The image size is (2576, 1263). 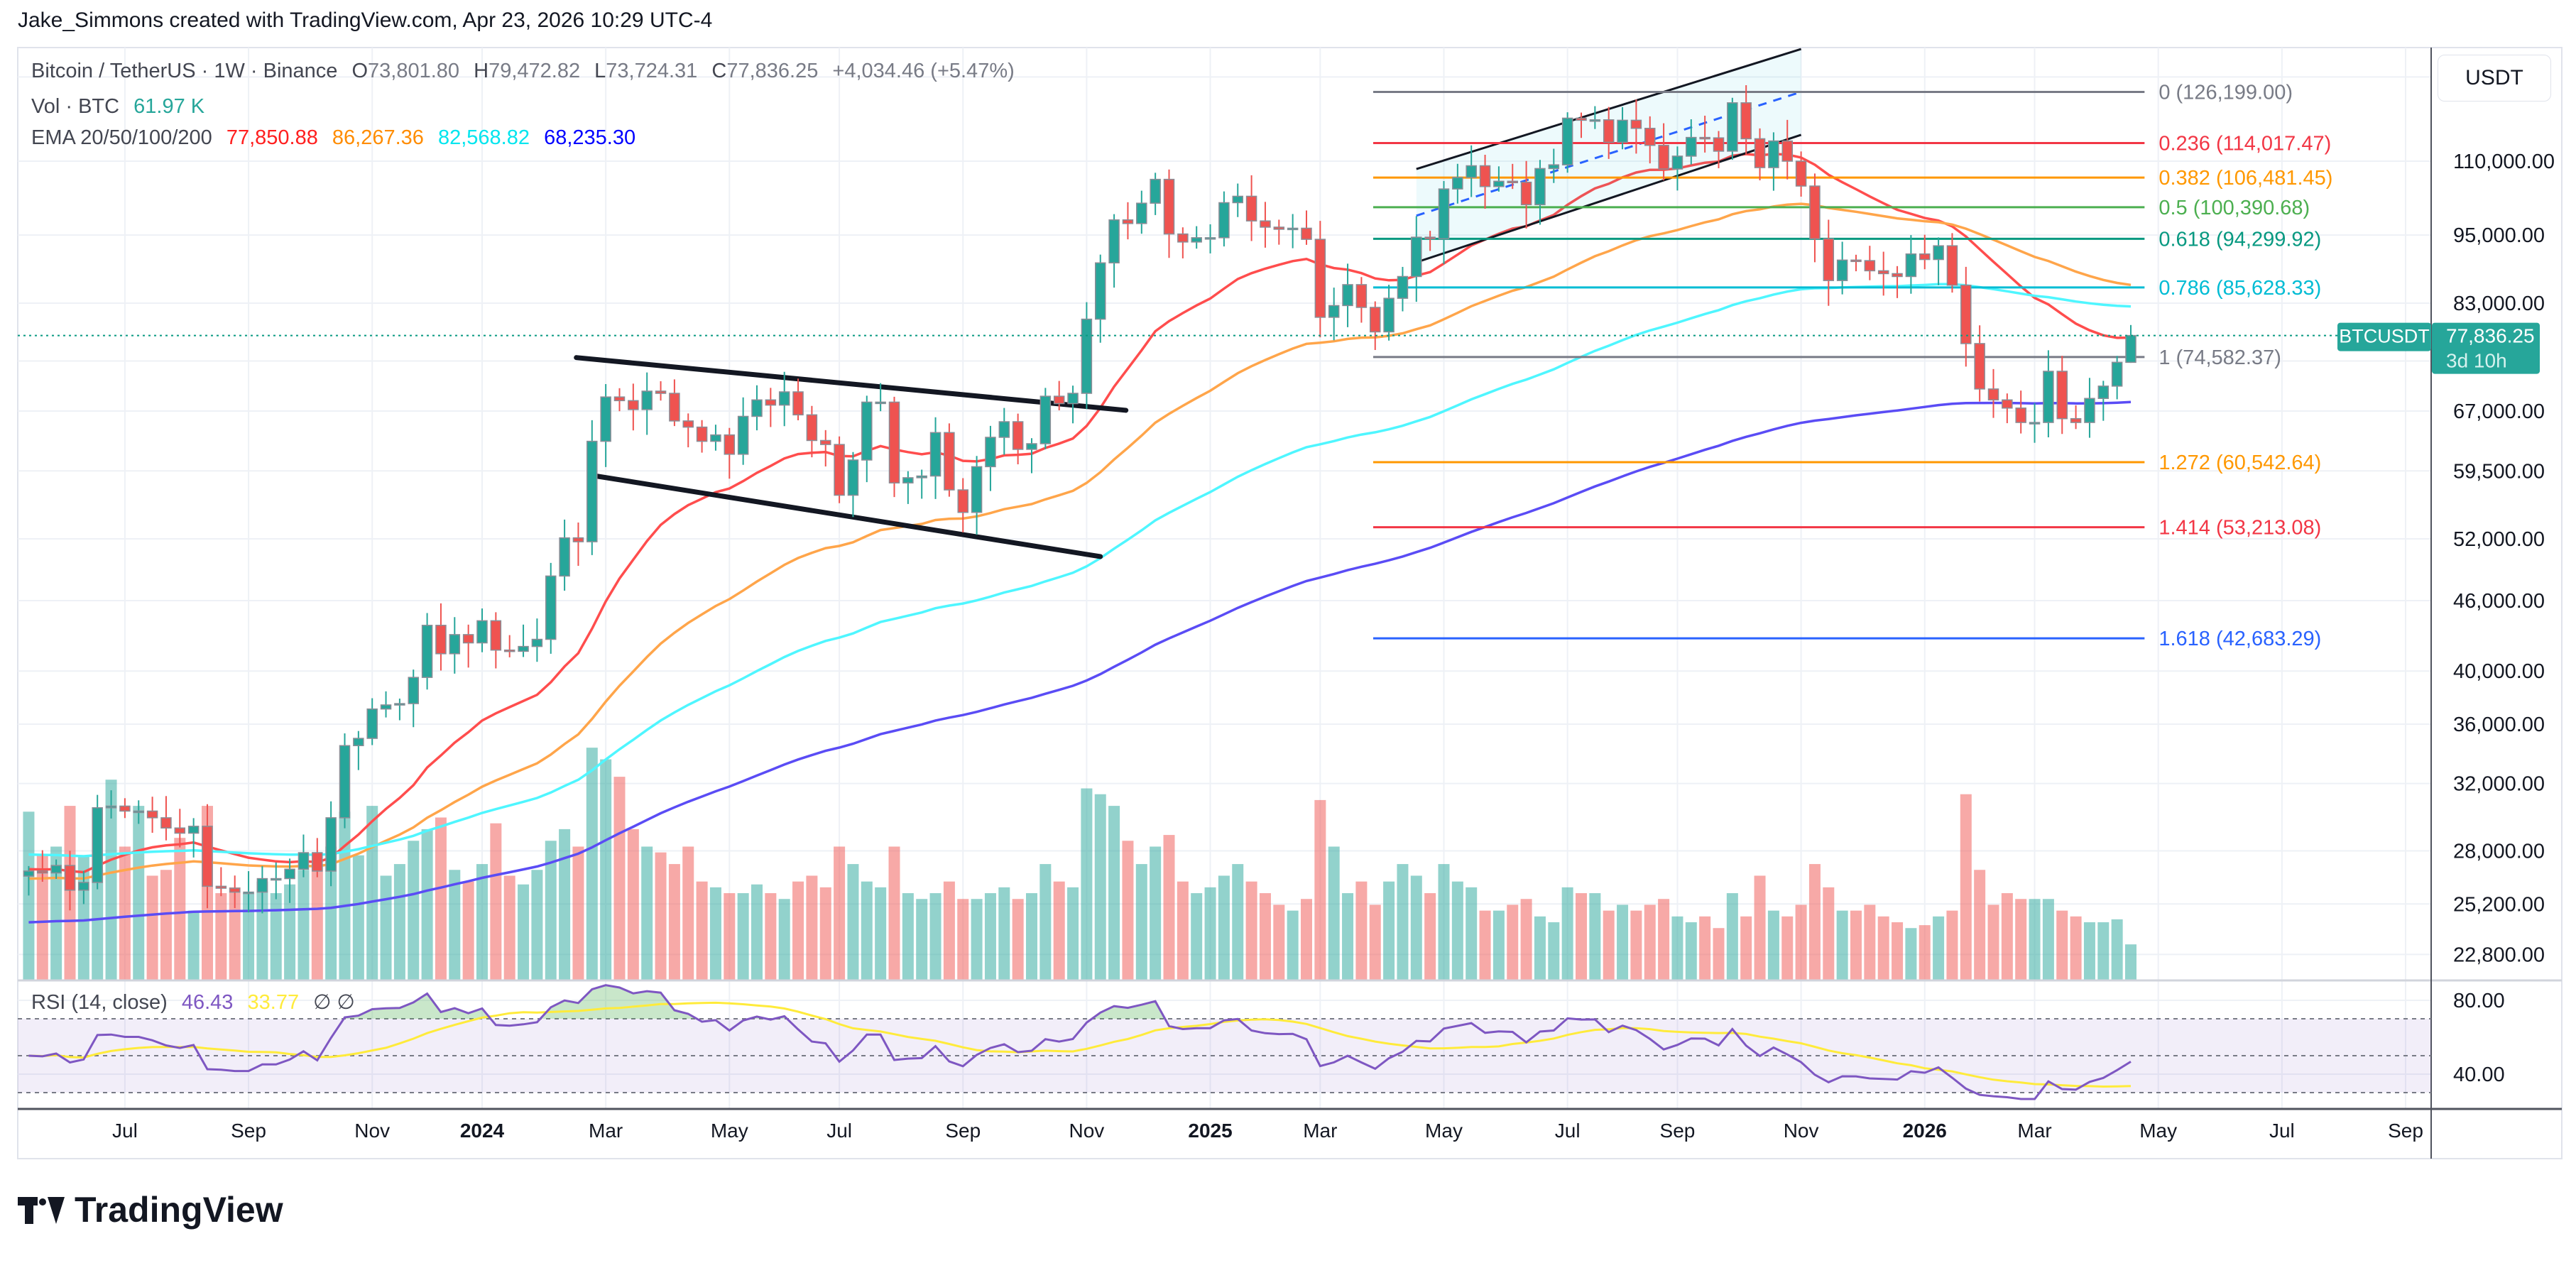 What do you see at coordinates (600, 71) in the screenshot?
I see `low-label: L` at bounding box center [600, 71].